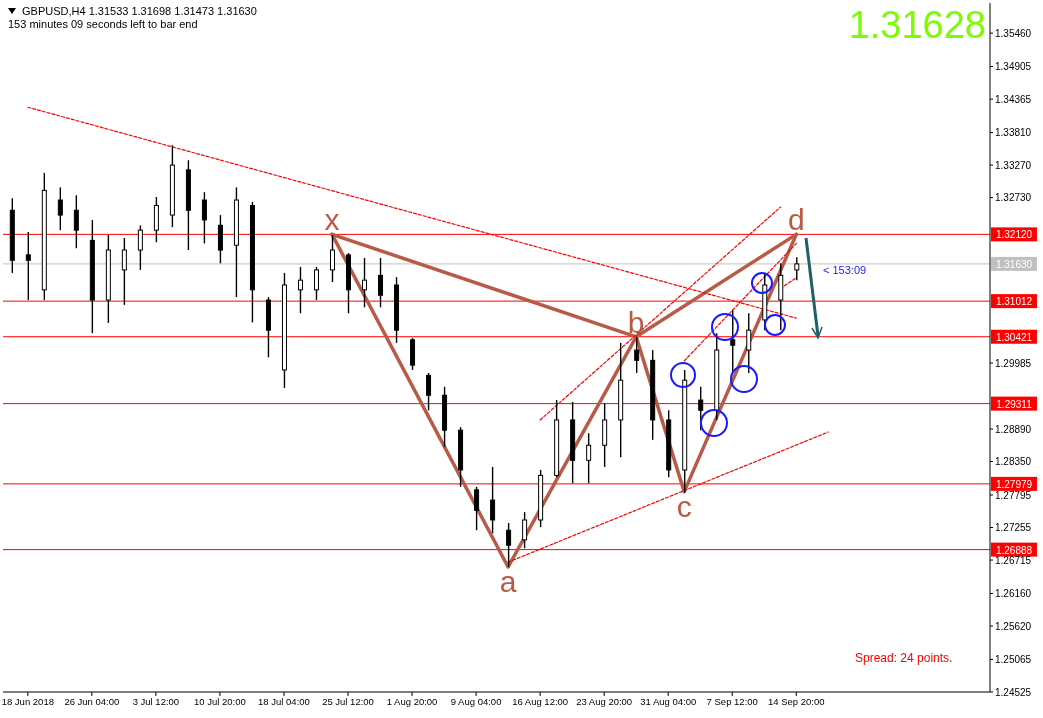  I want to click on chart-title: GBPUSD,H4 1.31533 1.31698 1.31473 1.31630, so click(139, 11).